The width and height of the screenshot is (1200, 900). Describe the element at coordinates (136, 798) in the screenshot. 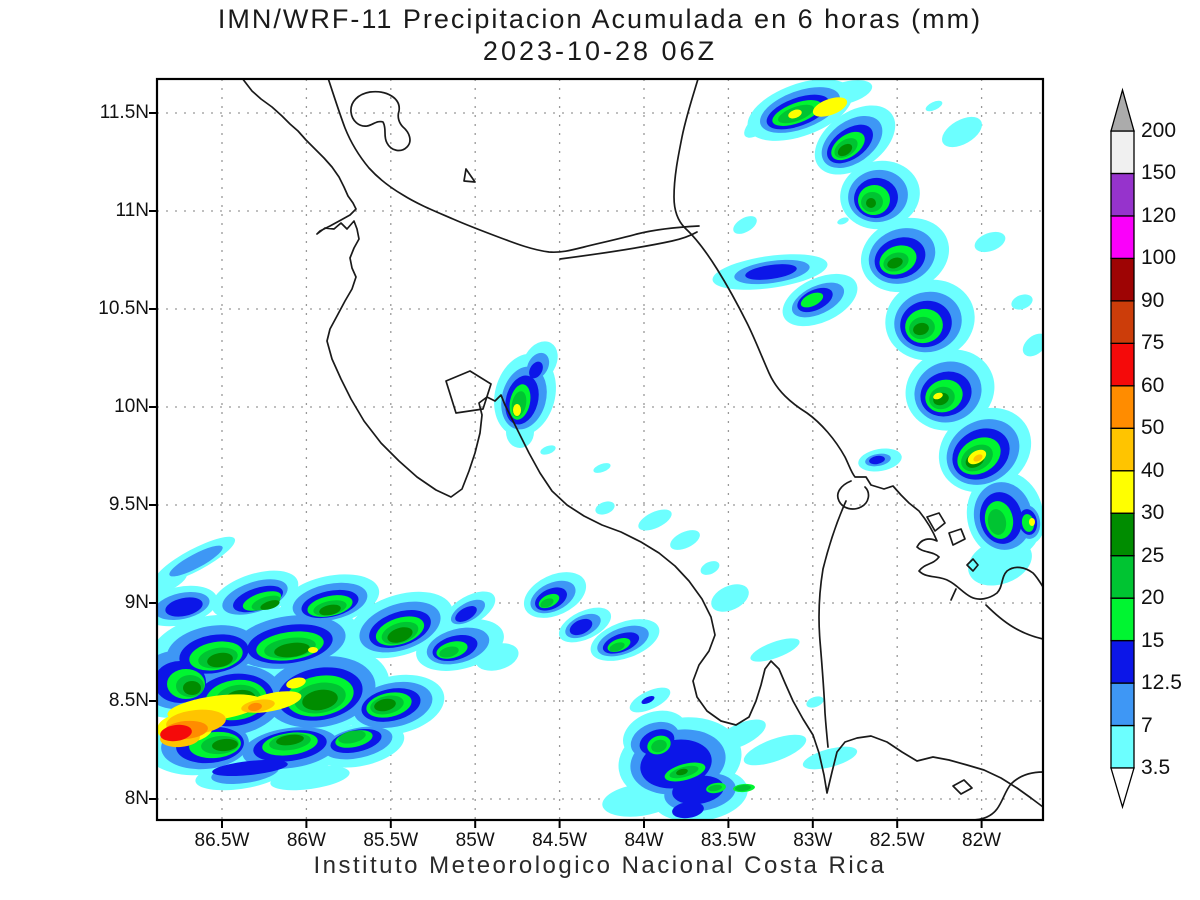

I see `lat-tick-label: 8N` at that location.